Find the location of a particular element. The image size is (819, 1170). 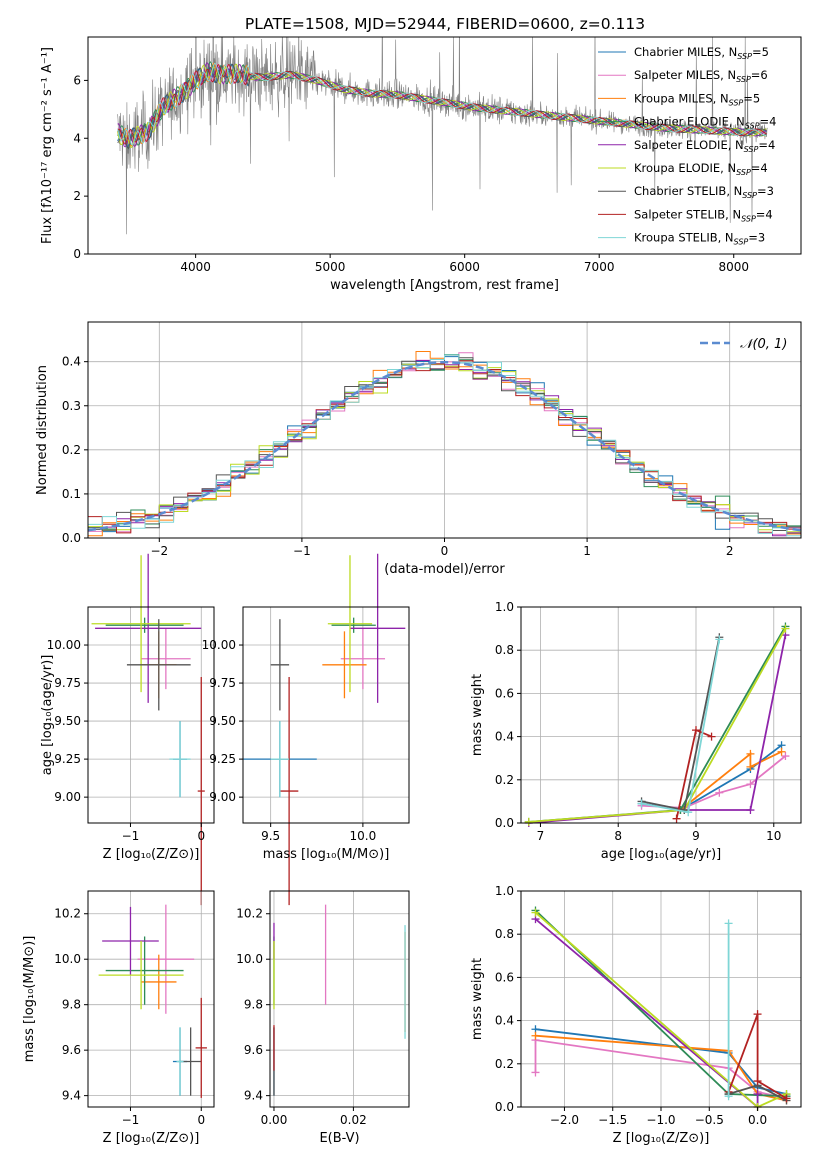

legend-entry: Chabrier MILES, NSSP=5 is located at coordinates (701, 53).